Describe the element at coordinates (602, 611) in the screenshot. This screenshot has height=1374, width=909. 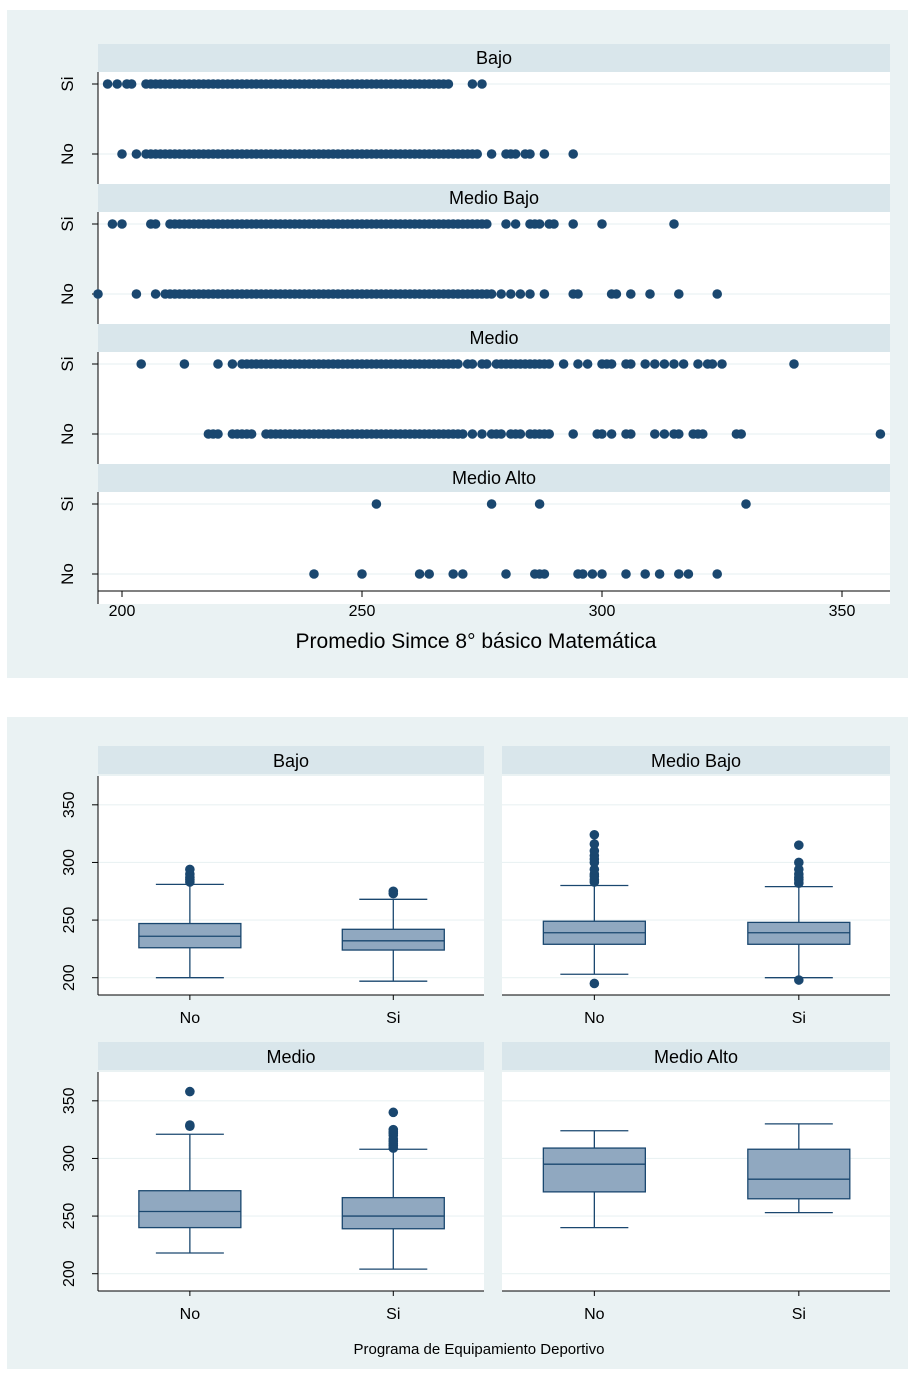
I see `scatter-x-tick-label: 300` at that location.